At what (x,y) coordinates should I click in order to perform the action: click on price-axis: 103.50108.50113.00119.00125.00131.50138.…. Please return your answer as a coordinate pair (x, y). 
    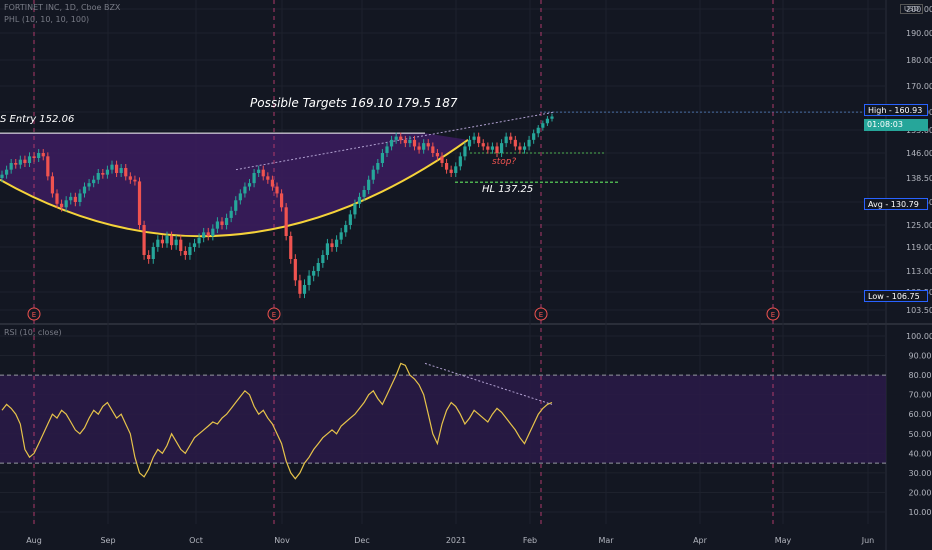
    Looking at the image, I should click on (919, 261).